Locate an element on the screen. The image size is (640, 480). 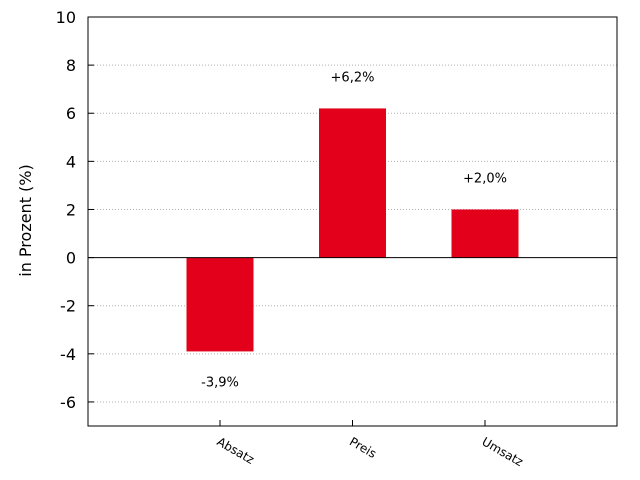
y-tick-label: 10 is located at coordinates (66, 17).